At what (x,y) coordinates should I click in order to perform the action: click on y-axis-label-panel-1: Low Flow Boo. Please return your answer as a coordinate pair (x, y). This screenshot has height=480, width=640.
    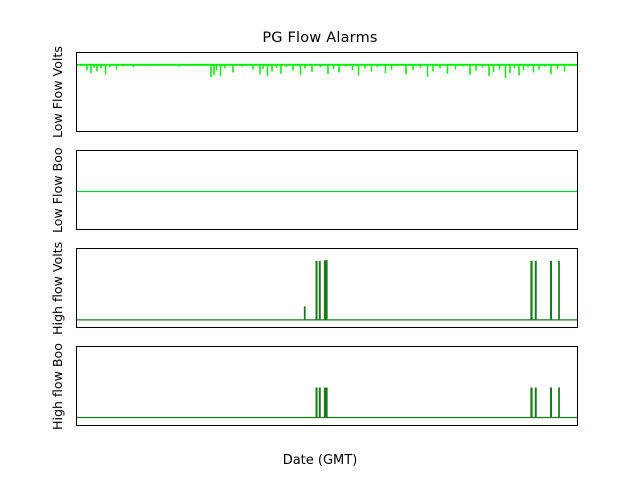
    Looking at the image, I should click on (50, 190).